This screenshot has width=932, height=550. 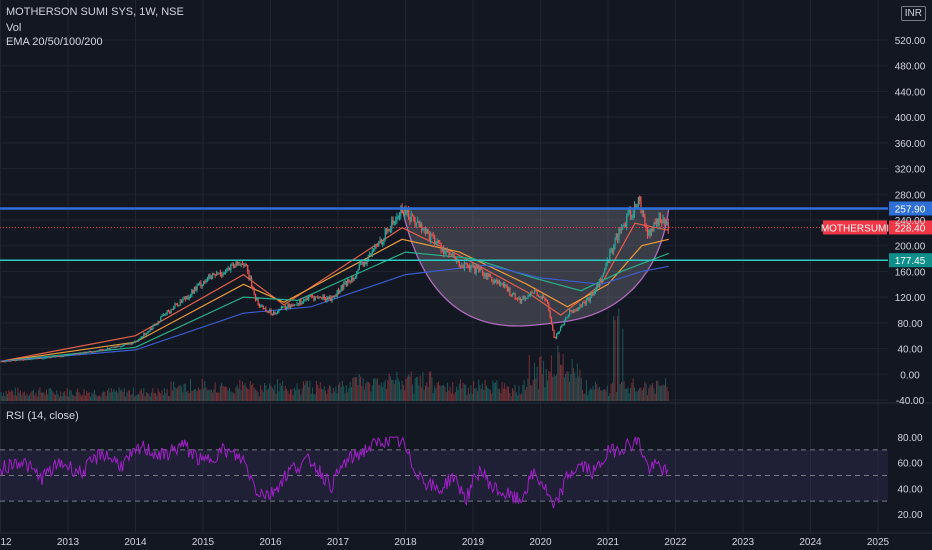 I want to click on currency-badge: INR, so click(x=913, y=13).